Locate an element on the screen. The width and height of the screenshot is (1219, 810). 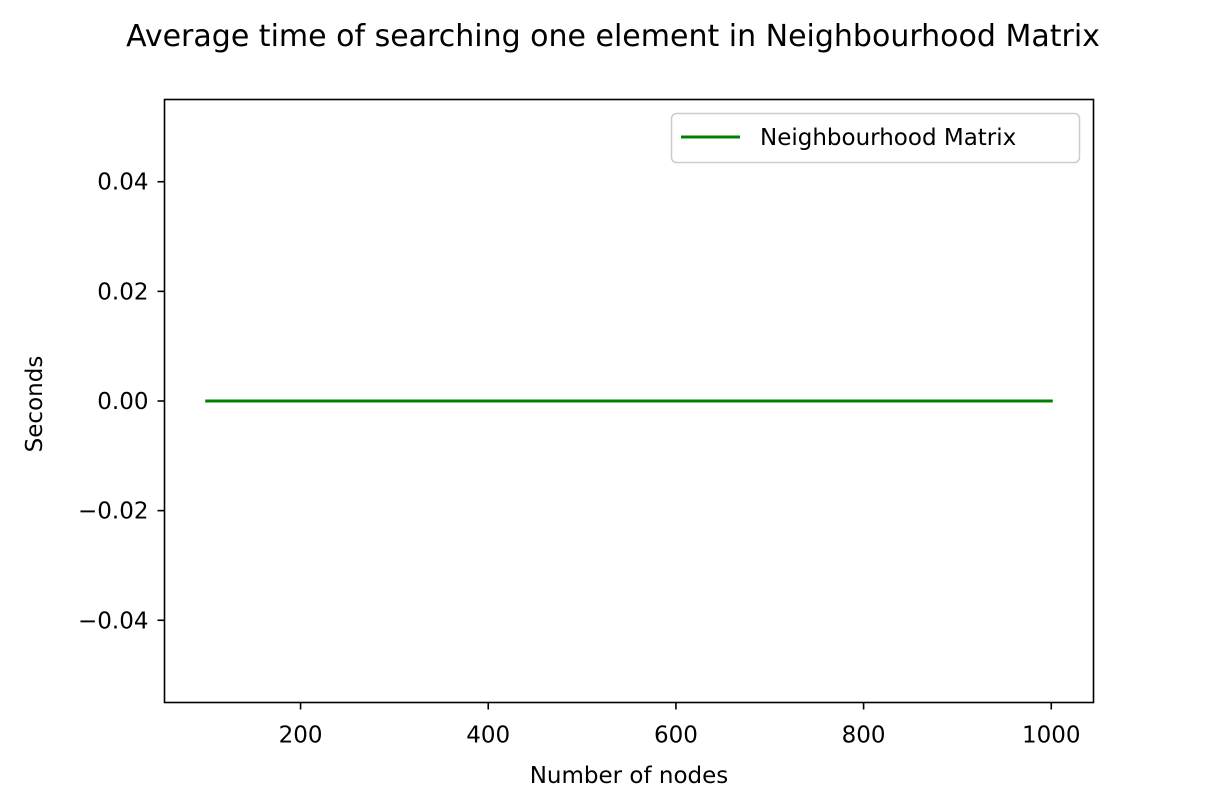
x-tick-label: 1000 is located at coordinates (1051, 736).